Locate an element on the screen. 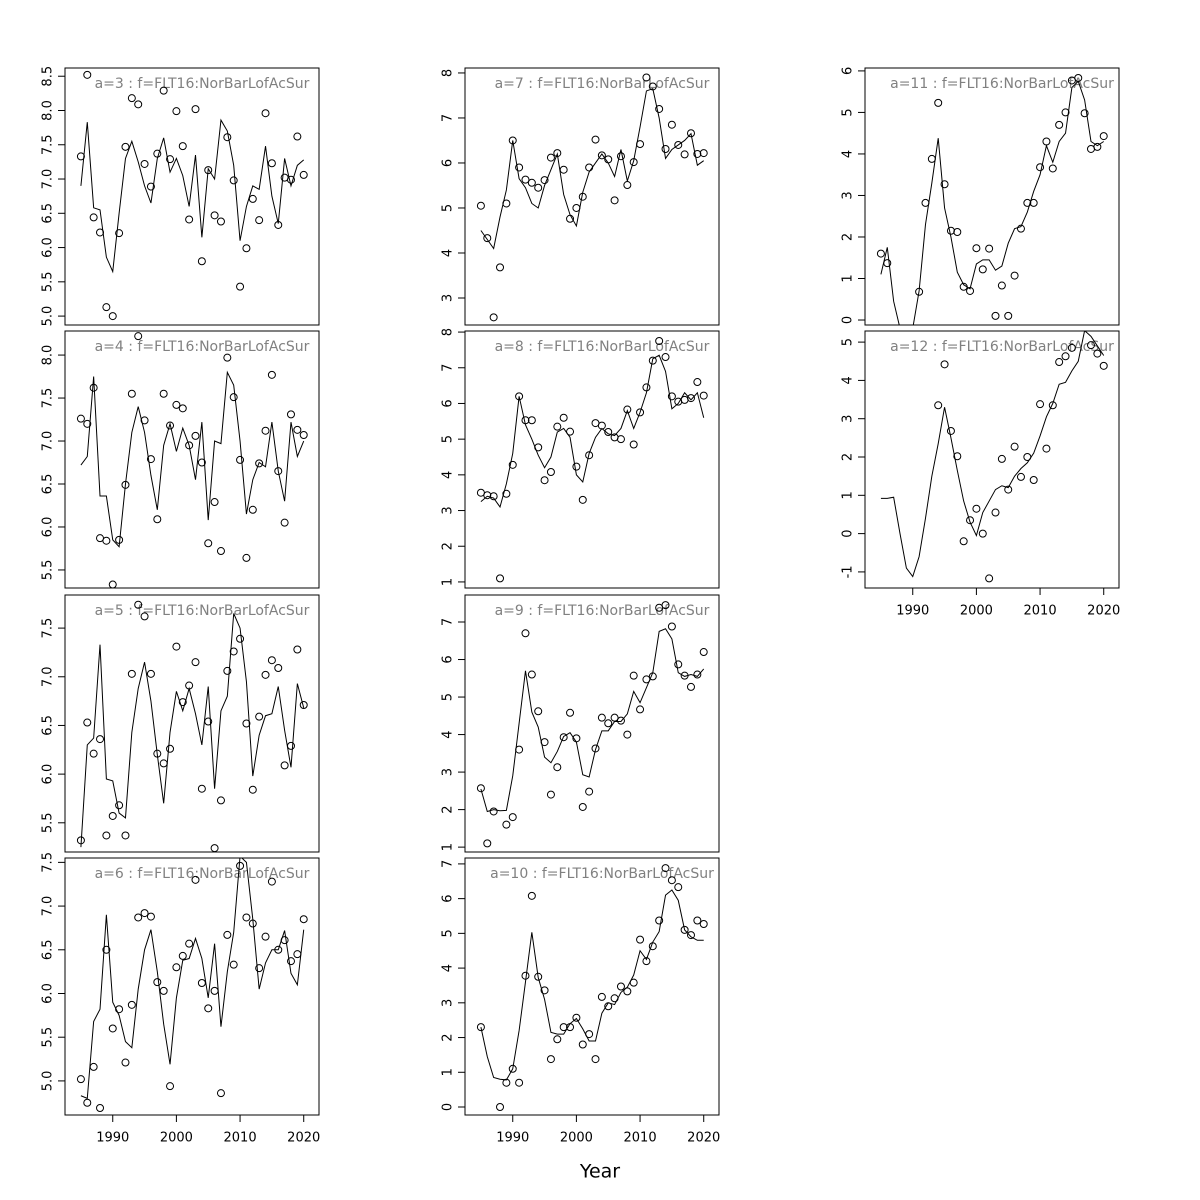  x-tick-label: 1990 is located at coordinates (112, 1138).